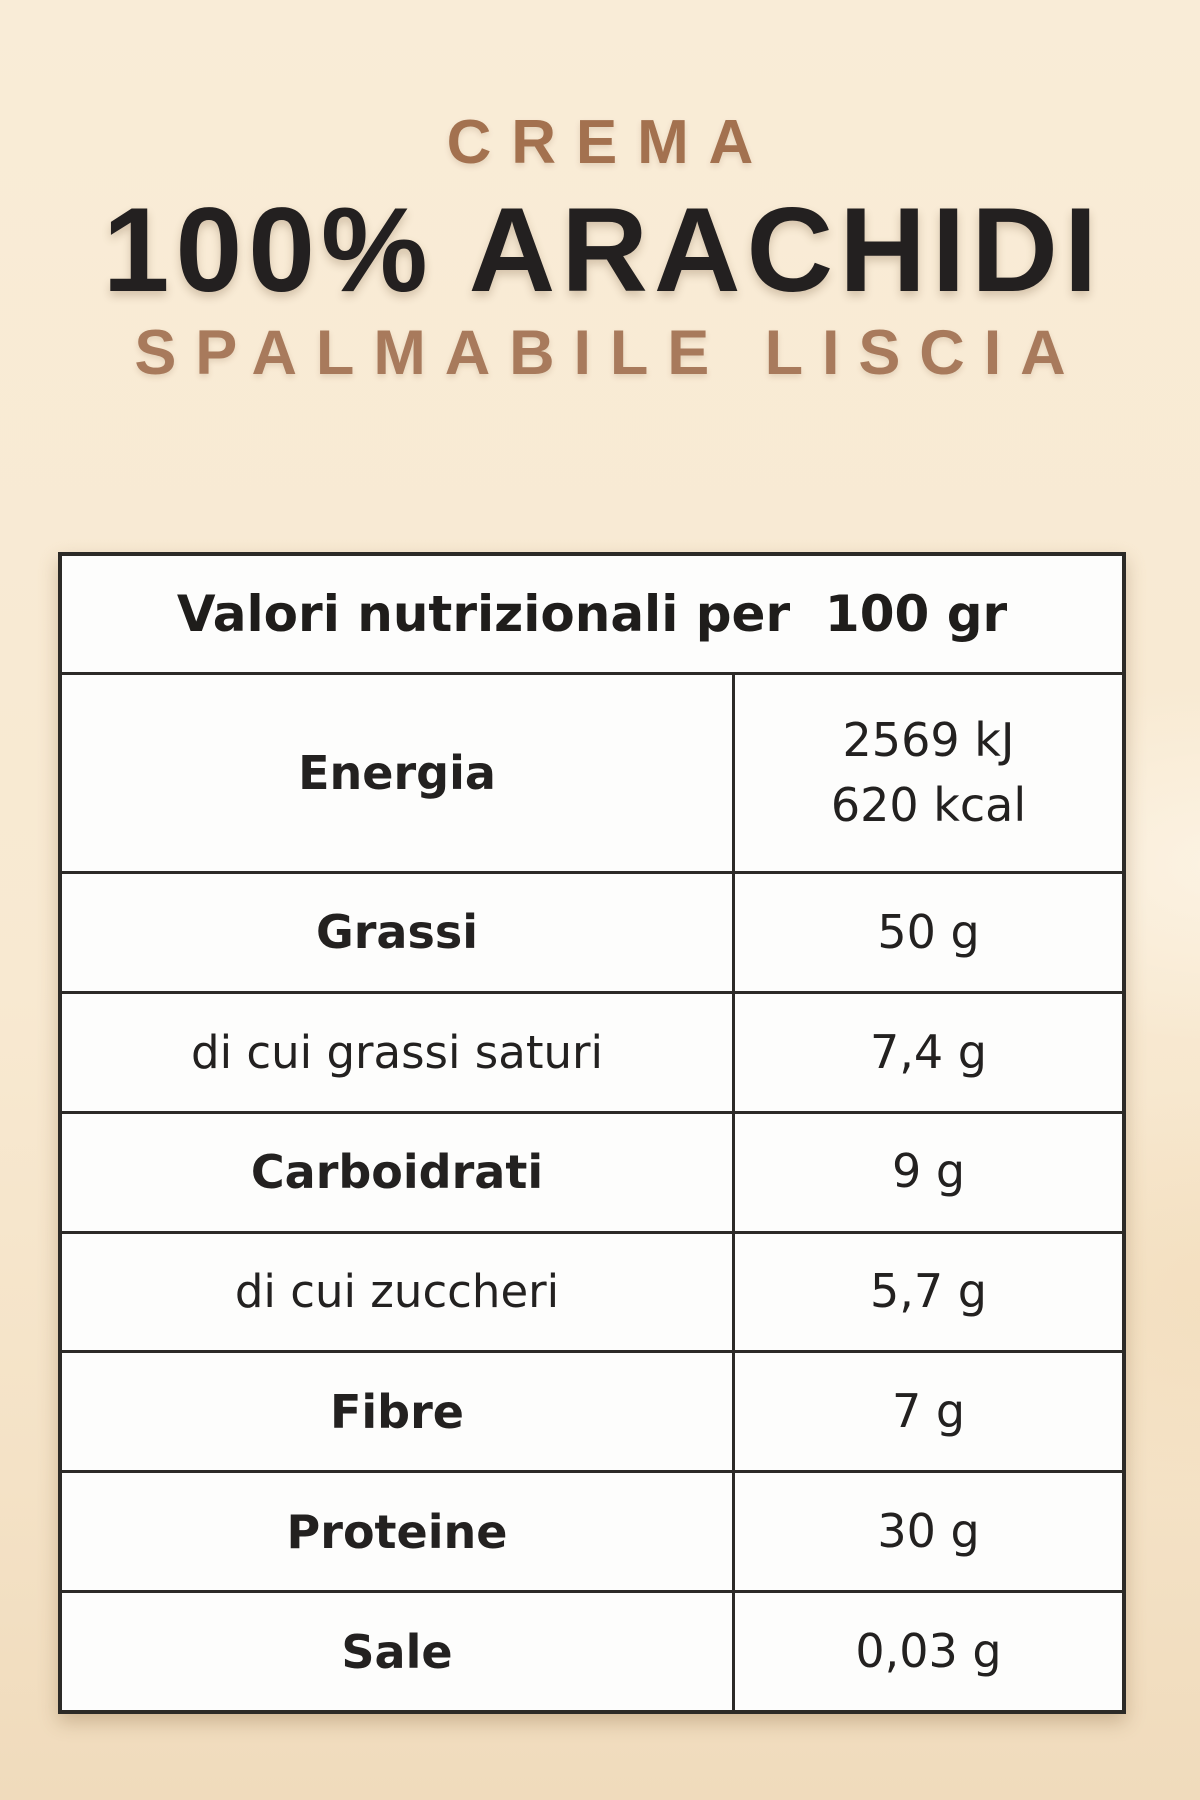  Describe the element at coordinates (397, 1532) in the screenshot. I see `row-label-proteine: Proteine` at that location.